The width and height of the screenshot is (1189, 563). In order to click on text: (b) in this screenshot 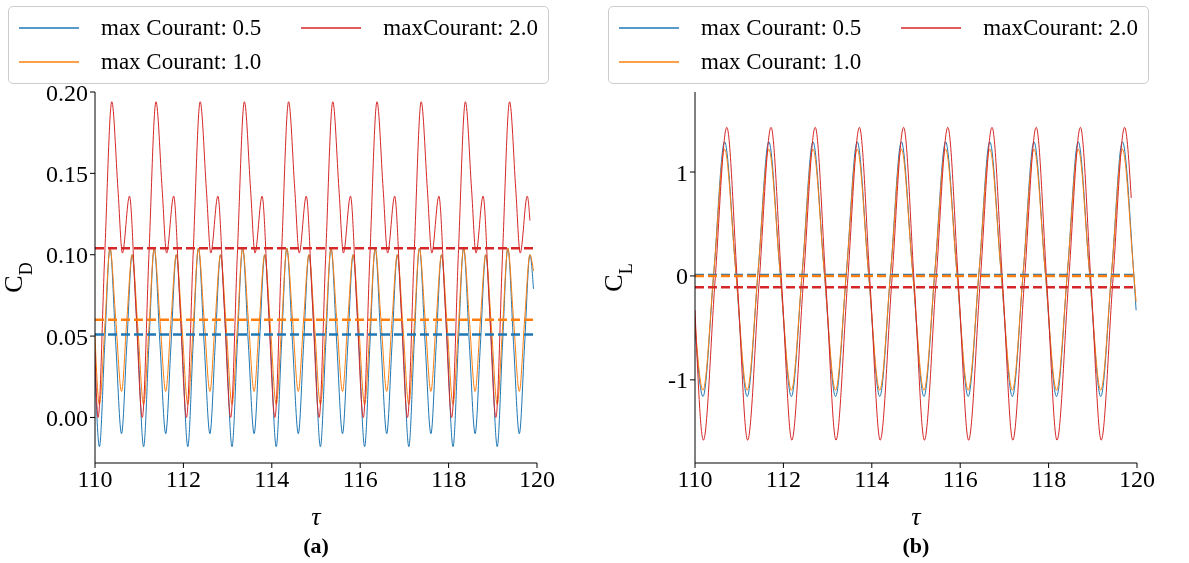, I will do `click(916, 546)`.